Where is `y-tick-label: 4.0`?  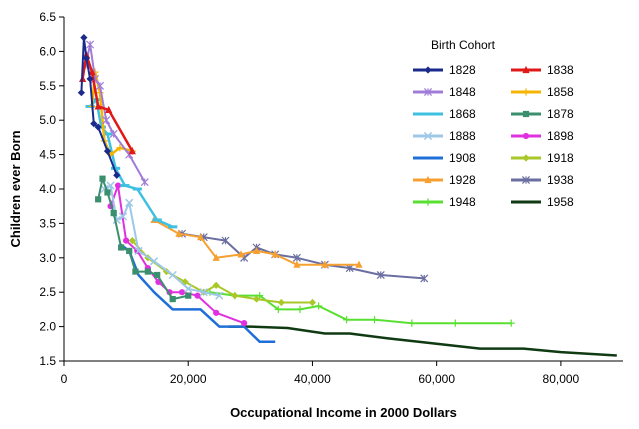
y-tick-label: 4.0 is located at coordinates (47, 189).